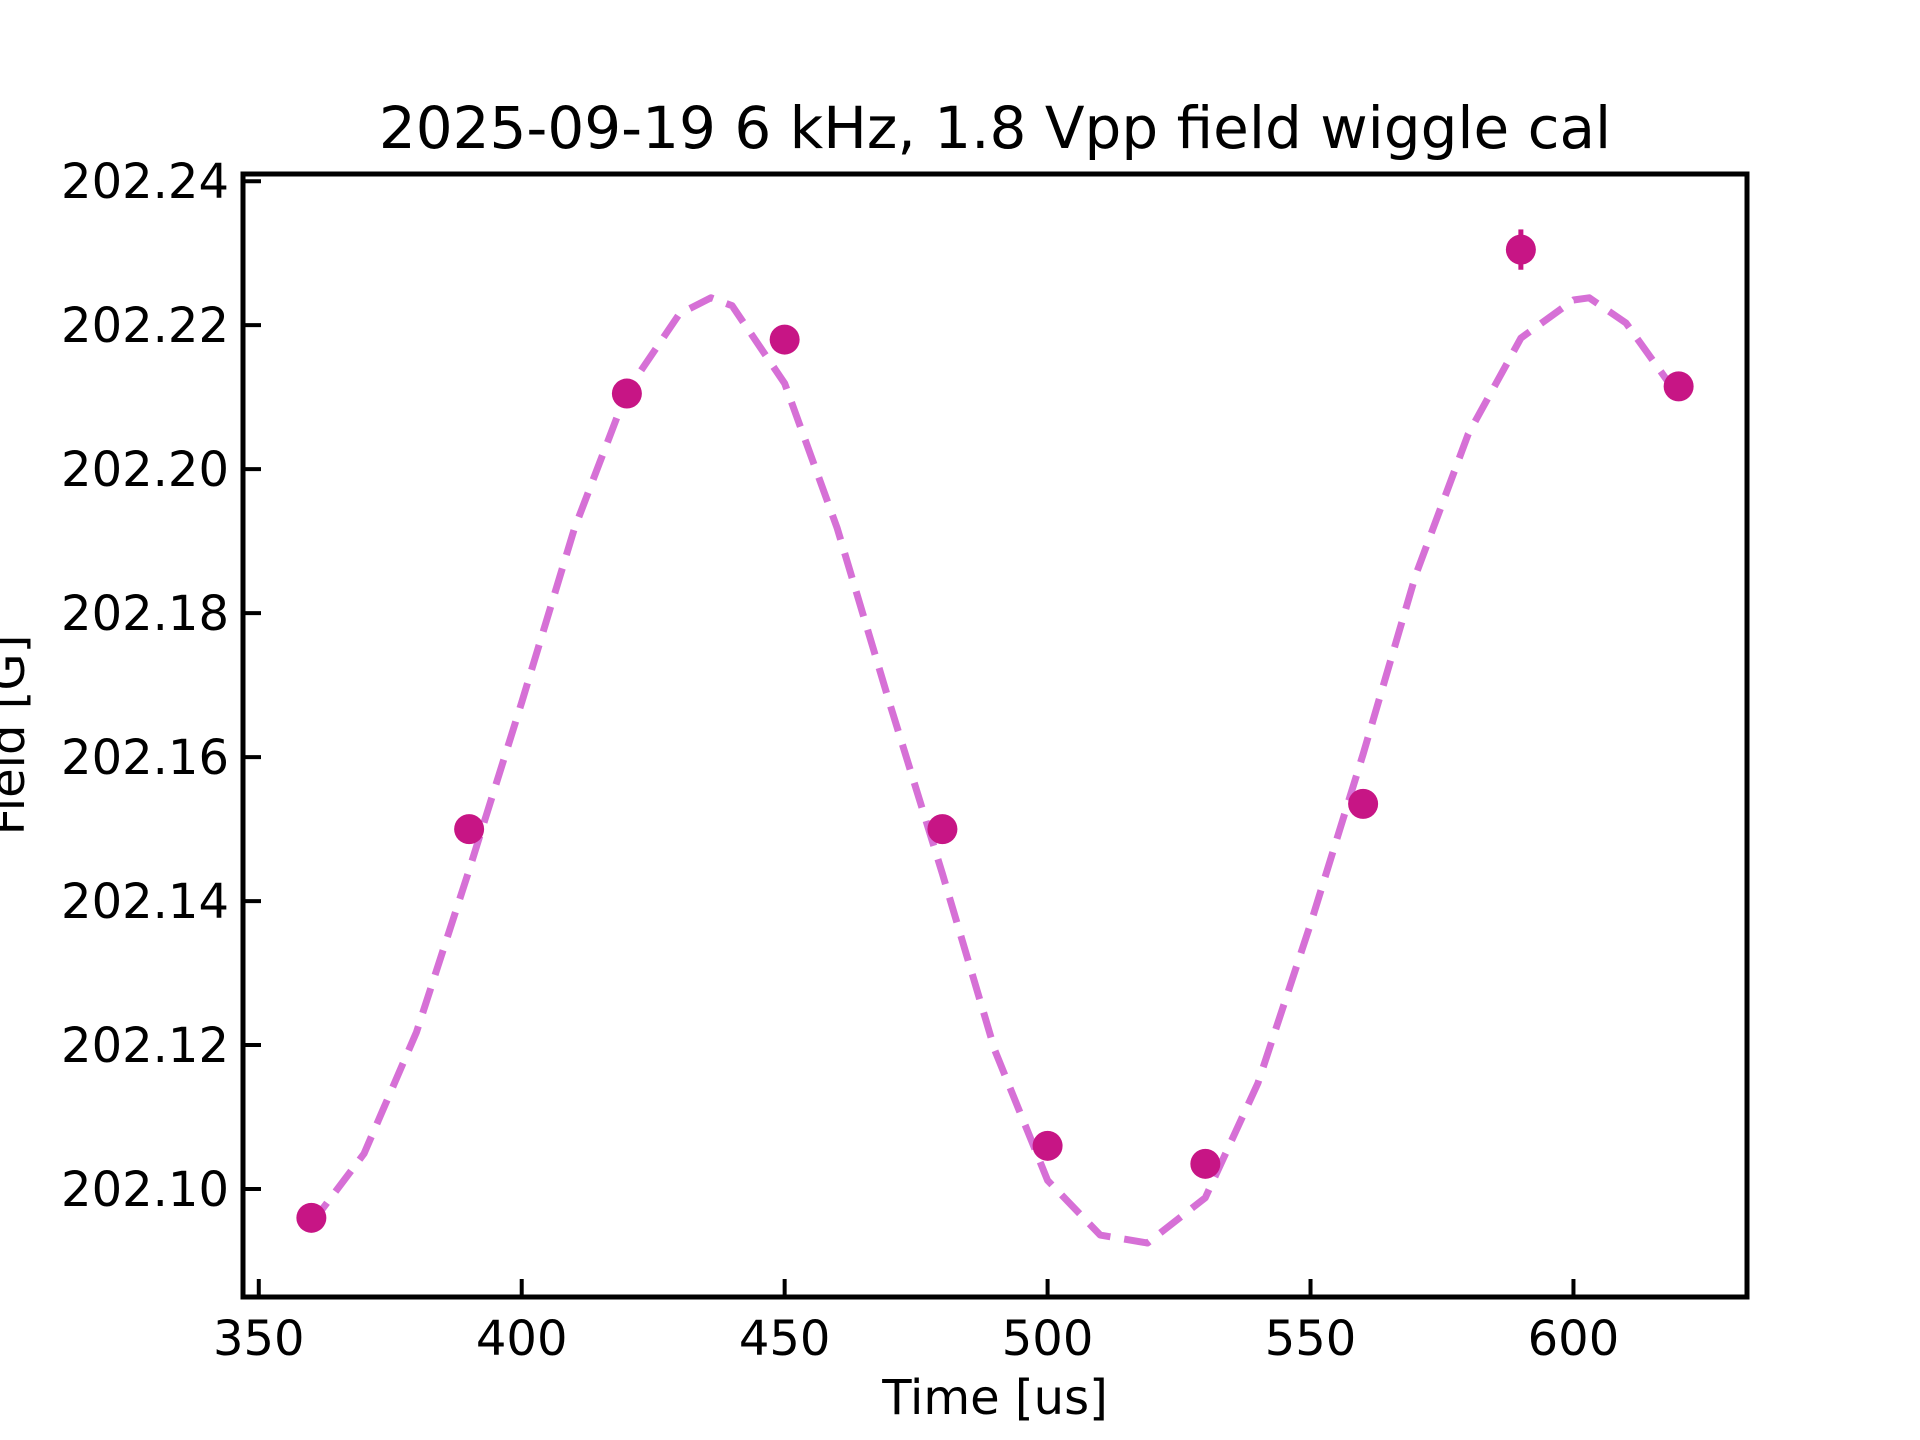  I want to click on x-tick-label: 600, so click(1574, 1339).